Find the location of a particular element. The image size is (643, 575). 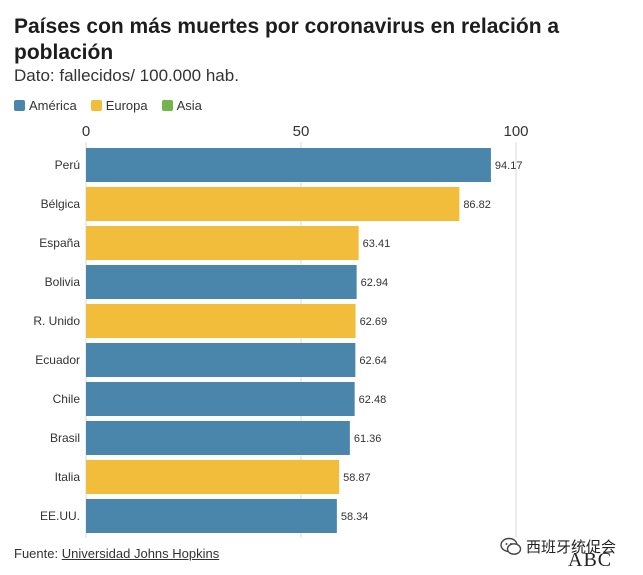

category-label: R. Unido is located at coordinates (56, 321).